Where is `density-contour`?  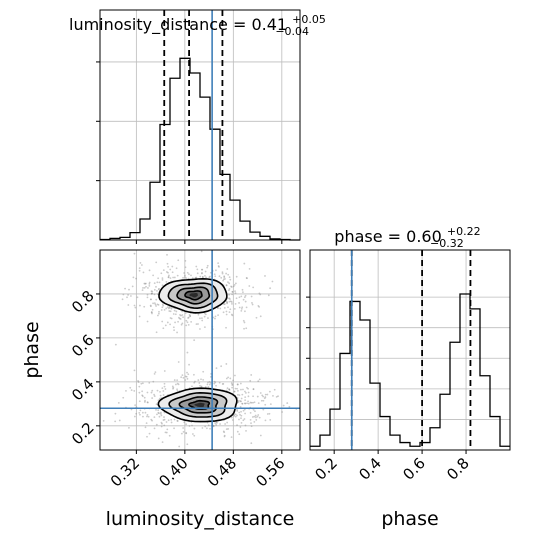
density-contour is located at coordinates (197, 405).